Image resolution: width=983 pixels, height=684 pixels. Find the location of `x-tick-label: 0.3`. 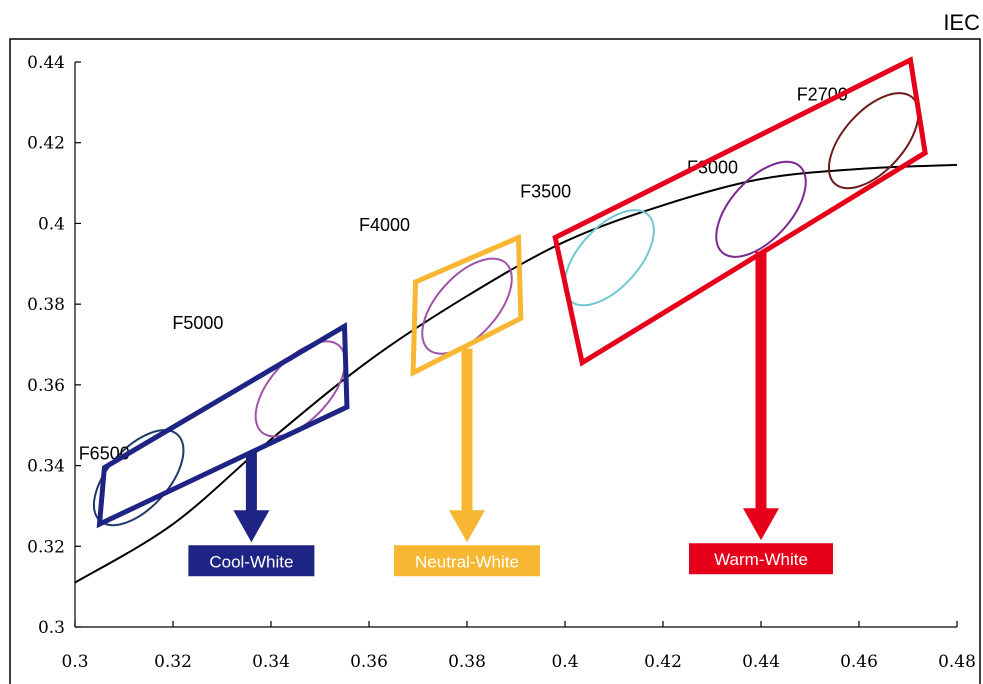

x-tick-label: 0.3 is located at coordinates (74, 662).